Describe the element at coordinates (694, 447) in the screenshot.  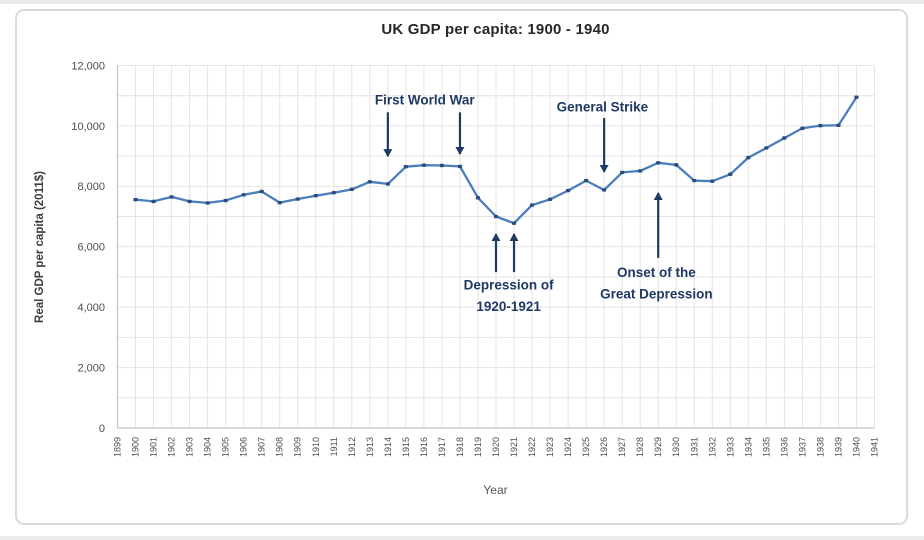
I see `x-tick-label: 1931` at that location.